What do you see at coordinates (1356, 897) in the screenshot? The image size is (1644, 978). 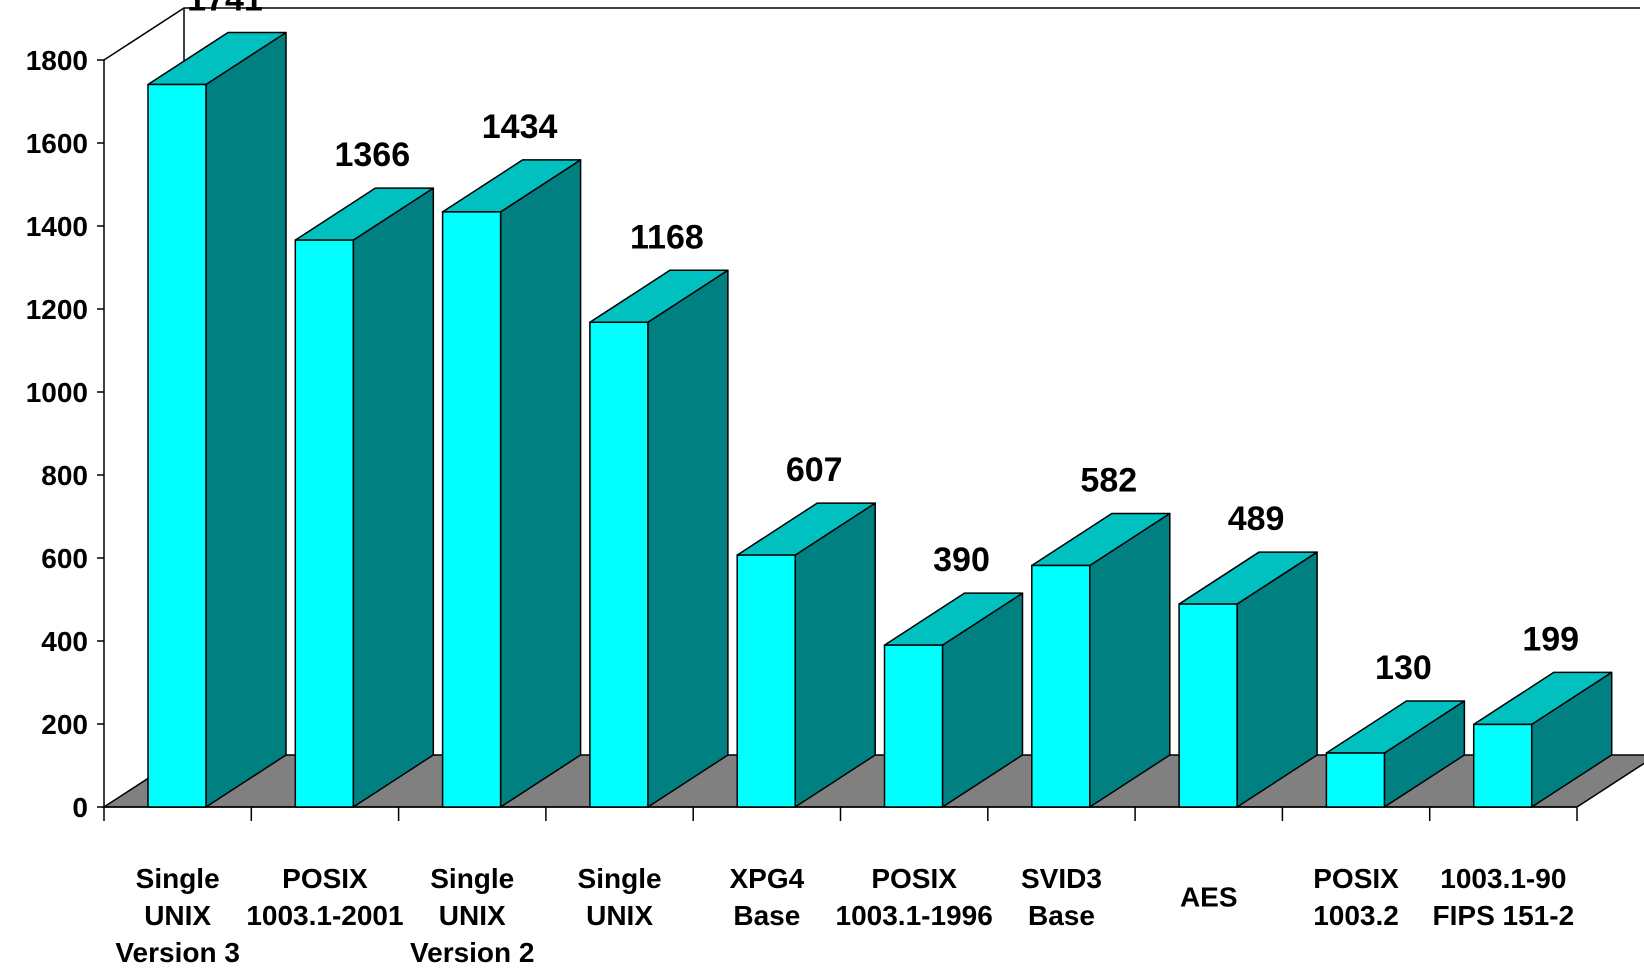 I see `category-label: POSIX 1003.2` at bounding box center [1356, 897].